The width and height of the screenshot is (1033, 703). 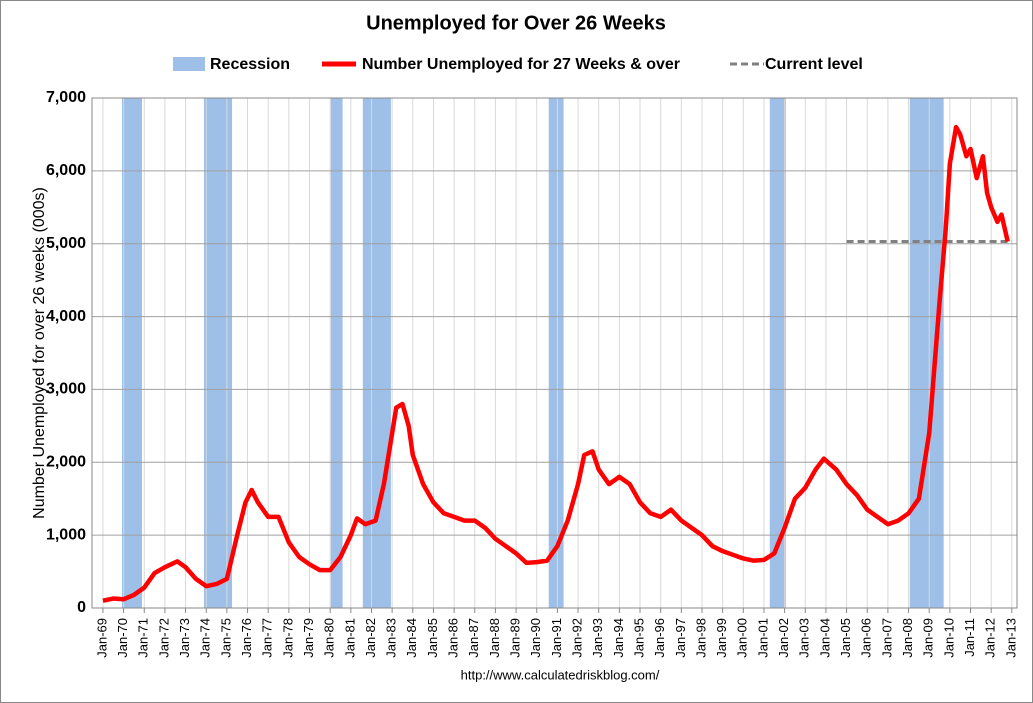 I want to click on x-tick-label: Jan-05, so click(x=845, y=638).